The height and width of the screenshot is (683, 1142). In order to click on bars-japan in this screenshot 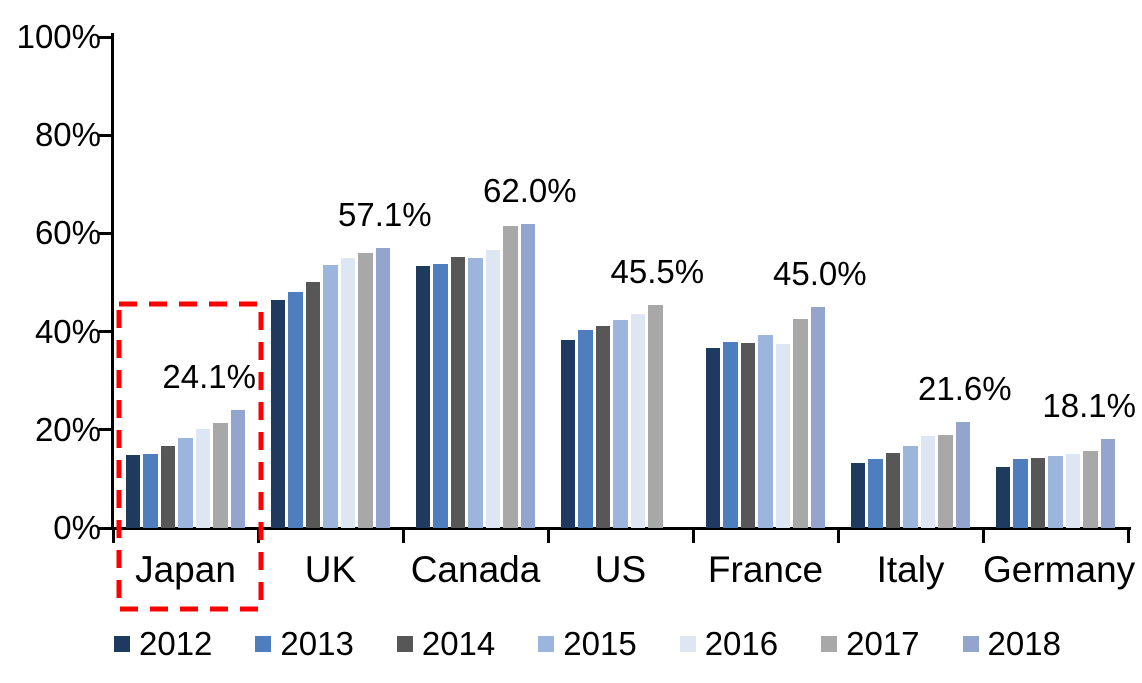, I will do `click(185, 468)`.